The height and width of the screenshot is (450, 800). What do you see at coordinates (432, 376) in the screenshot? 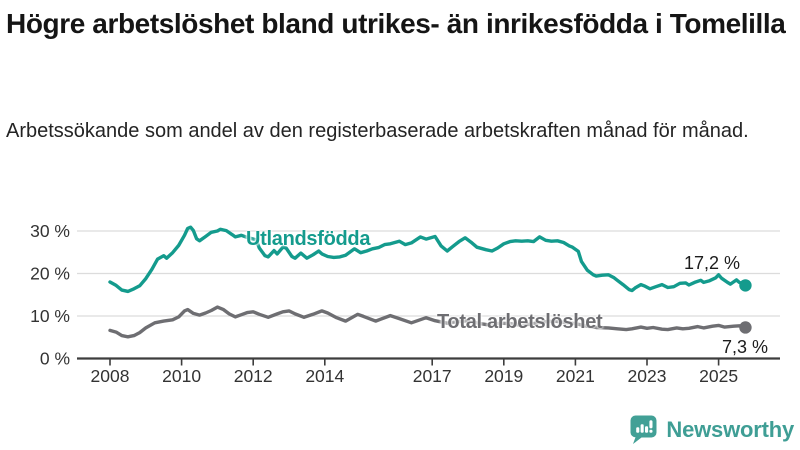
I see `x-axis-tick-label: 2017` at bounding box center [432, 376].